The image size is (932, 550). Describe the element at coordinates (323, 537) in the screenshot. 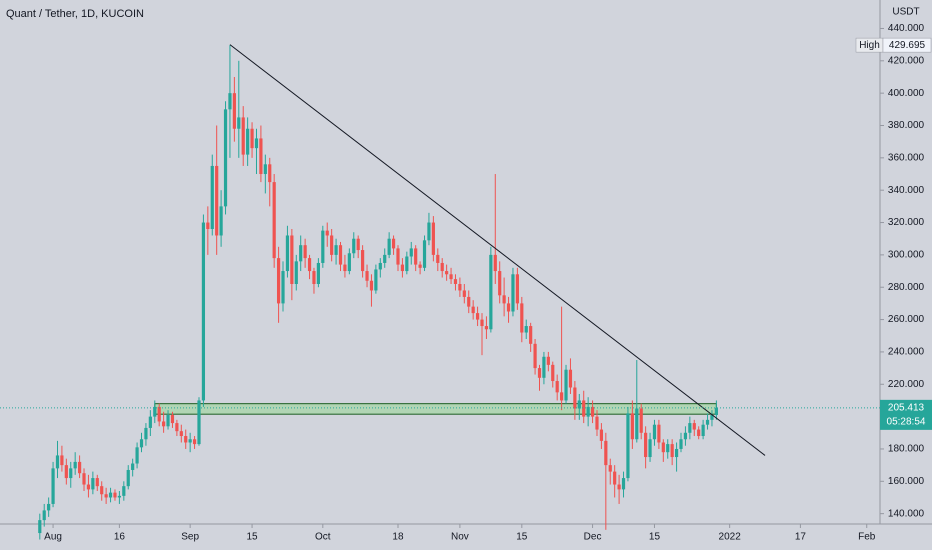

I see `x-tick-label: Oct` at that location.